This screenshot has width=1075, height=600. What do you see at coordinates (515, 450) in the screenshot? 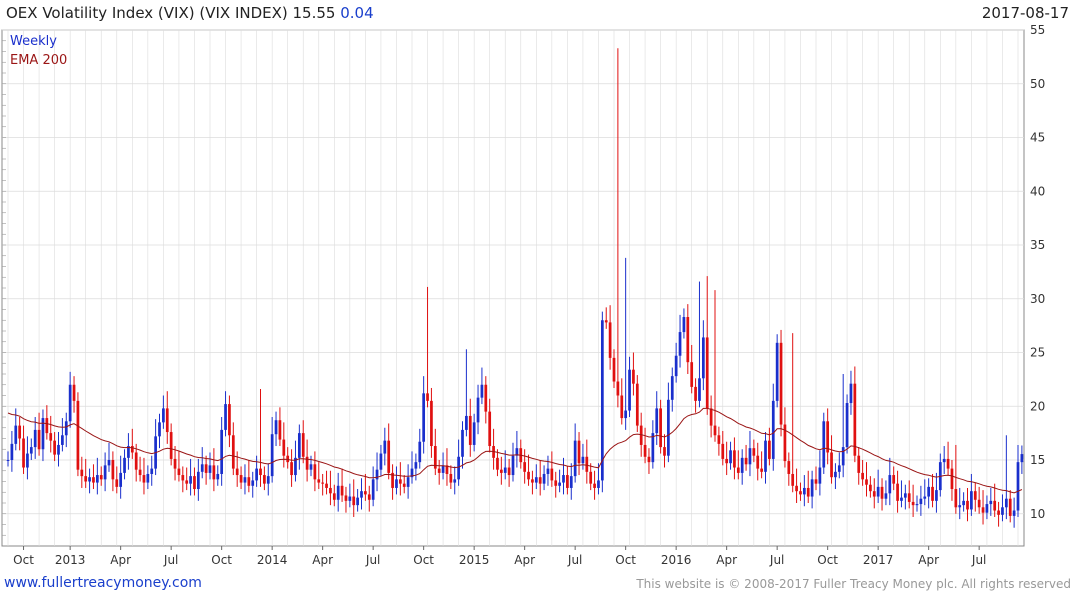
I see `ema-200-line` at bounding box center [515, 450].